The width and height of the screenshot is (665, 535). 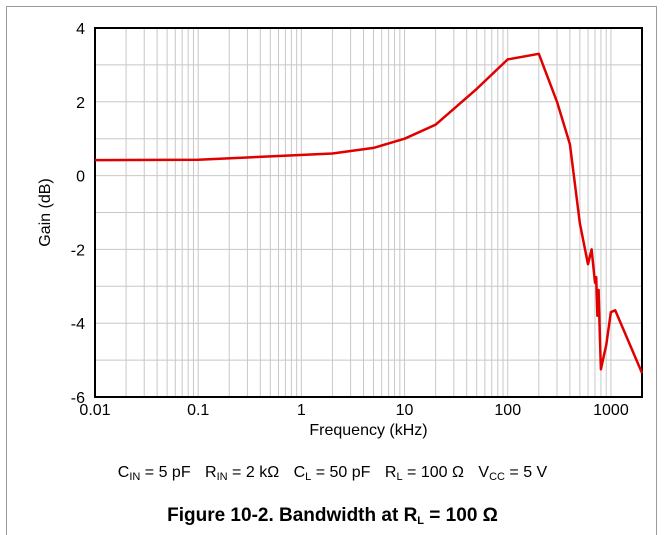 What do you see at coordinates (424, 473) in the screenshot?
I see `condition-rl: RL = 100 Ω` at bounding box center [424, 473].